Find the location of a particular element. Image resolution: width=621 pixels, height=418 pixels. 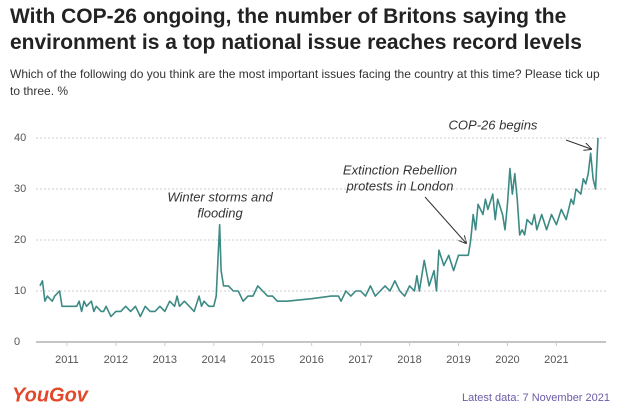

x-tick-label: 2020 is located at coordinates (507, 360).